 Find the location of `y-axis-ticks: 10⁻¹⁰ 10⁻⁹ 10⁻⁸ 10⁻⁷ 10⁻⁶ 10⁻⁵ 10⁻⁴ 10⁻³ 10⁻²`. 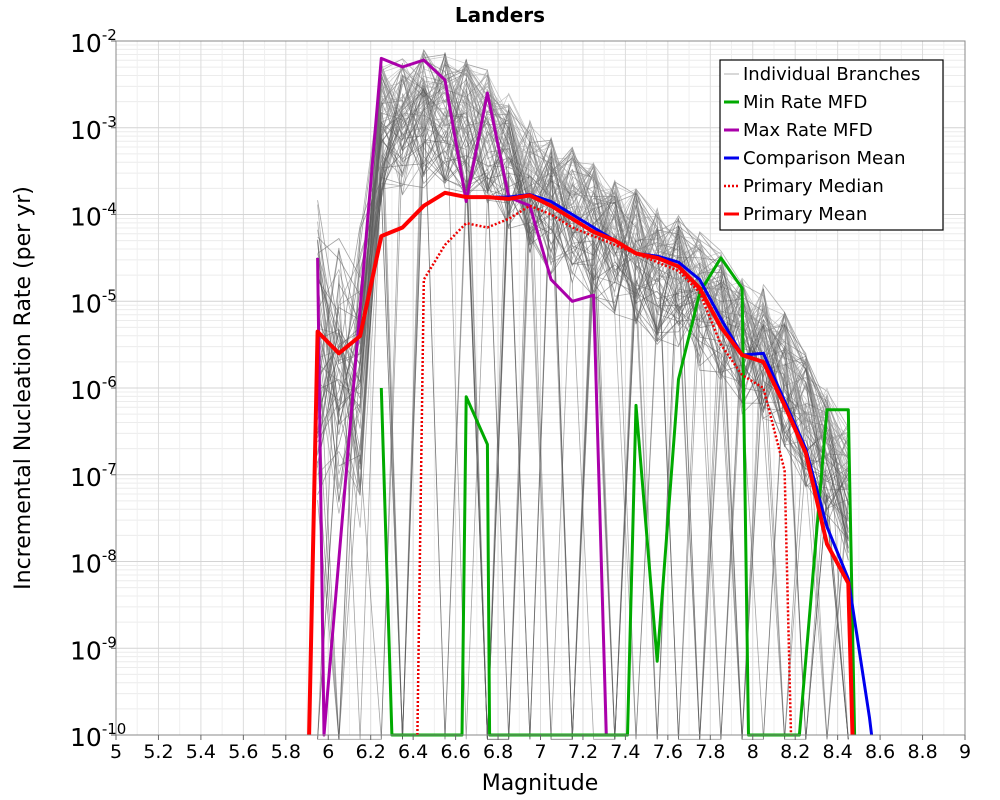

y-axis-ticks: 10⁻¹⁰ 10⁻⁹ 10⁻⁸ 10⁻⁷ 10⁻⁶ 10⁻⁵ 10⁻⁴ 10⁻³ 10⁻² is located at coordinates (98, 389).